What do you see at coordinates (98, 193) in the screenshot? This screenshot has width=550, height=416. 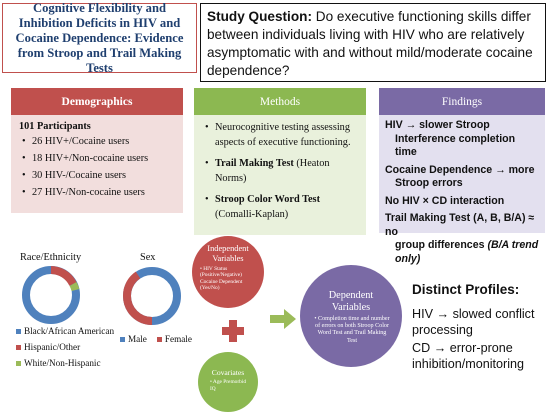 I see `demographic-group: 27 HIV-/Non-cocaine users` at bounding box center [98, 193].